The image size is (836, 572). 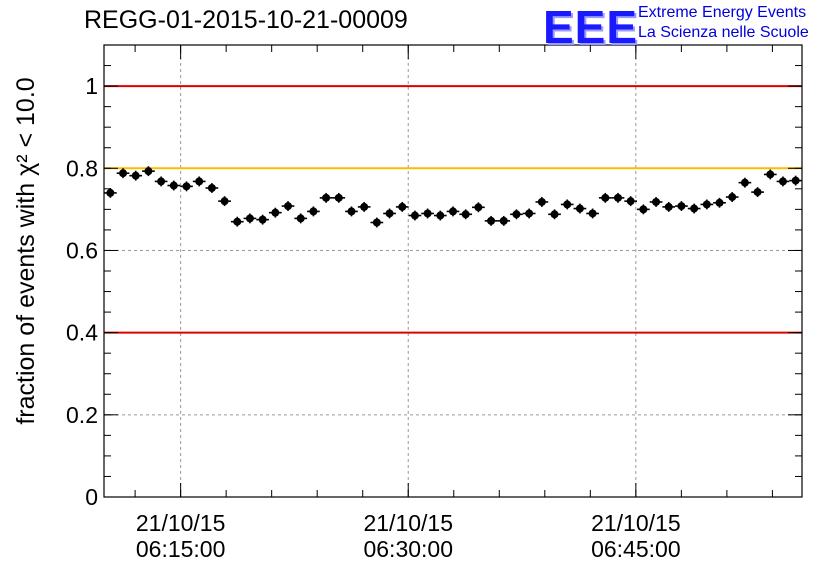 What do you see at coordinates (82, 168) in the screenshot?
I see `y-tick-label: 0.8` at bounding box center [82, 168].